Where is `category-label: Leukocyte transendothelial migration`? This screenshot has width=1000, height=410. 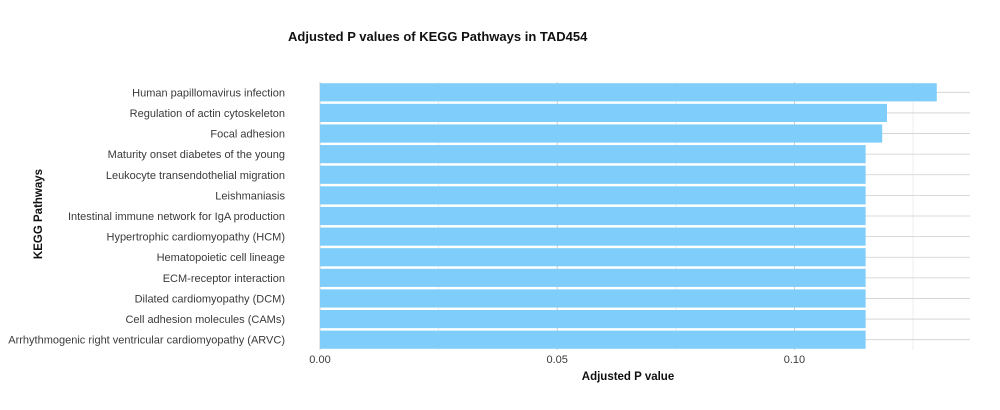
category-label: Leukocyte transendothelial migration is located at coordinates (195, 176).